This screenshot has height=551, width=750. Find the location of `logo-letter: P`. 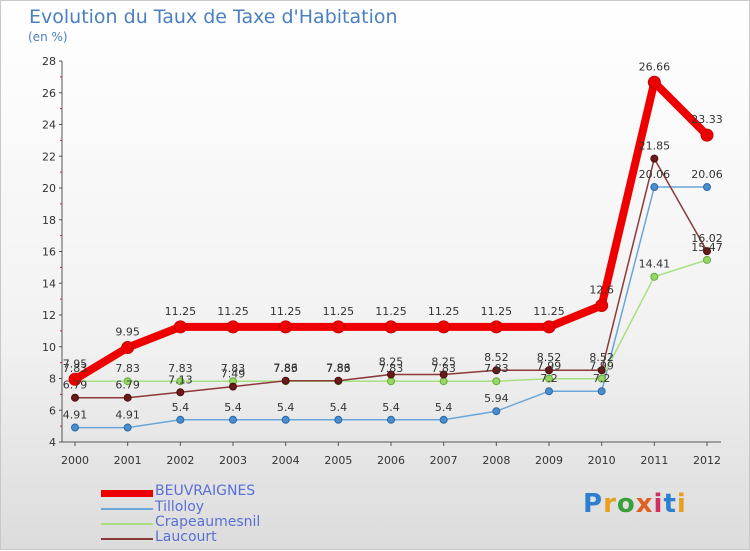

logo-letter: P is located at coordinates (593, 504).